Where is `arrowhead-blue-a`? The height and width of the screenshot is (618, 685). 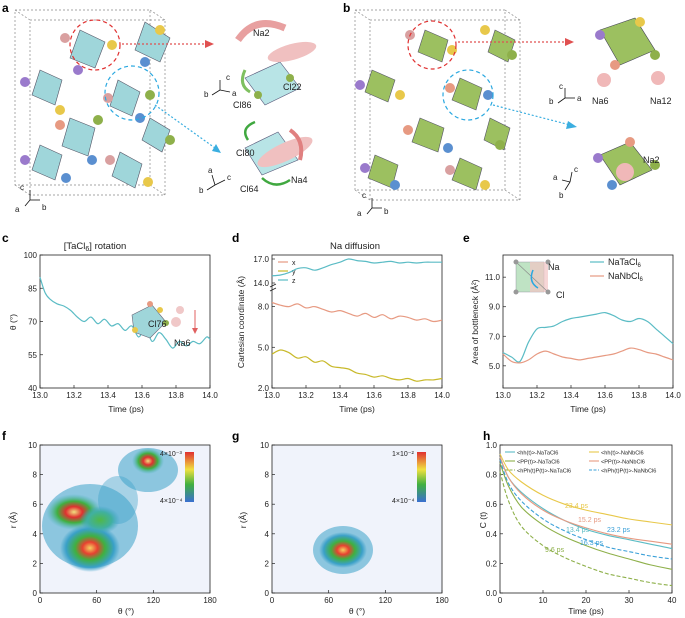
arrowhead-blue-a is located at coordinates (216, 148).